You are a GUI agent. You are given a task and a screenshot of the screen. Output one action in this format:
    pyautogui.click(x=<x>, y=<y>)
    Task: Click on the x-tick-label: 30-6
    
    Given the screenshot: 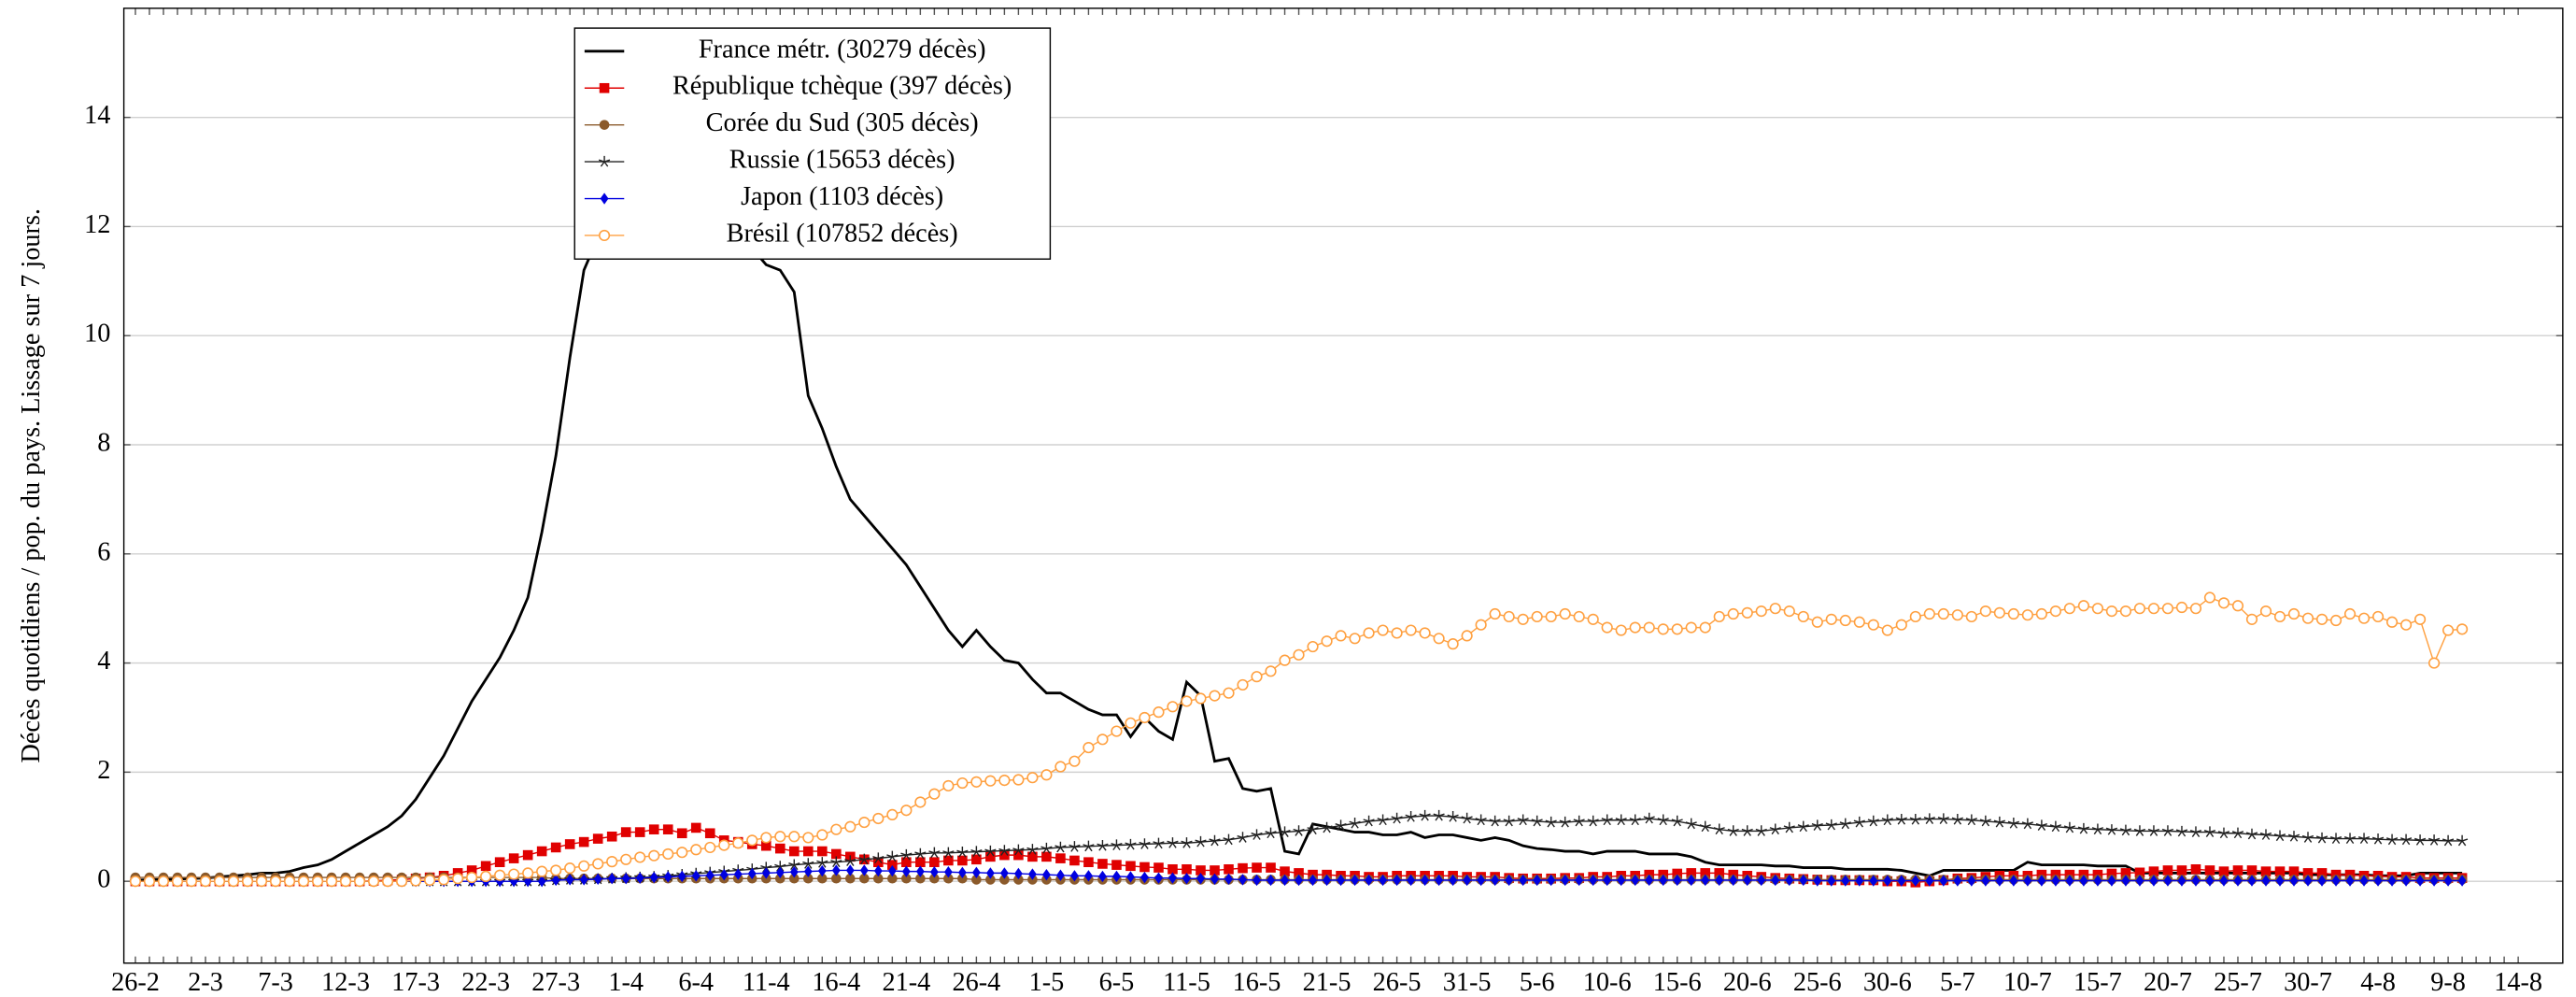 What is the action you would take?
    pyautogui.click(x=1887, y=982)
    